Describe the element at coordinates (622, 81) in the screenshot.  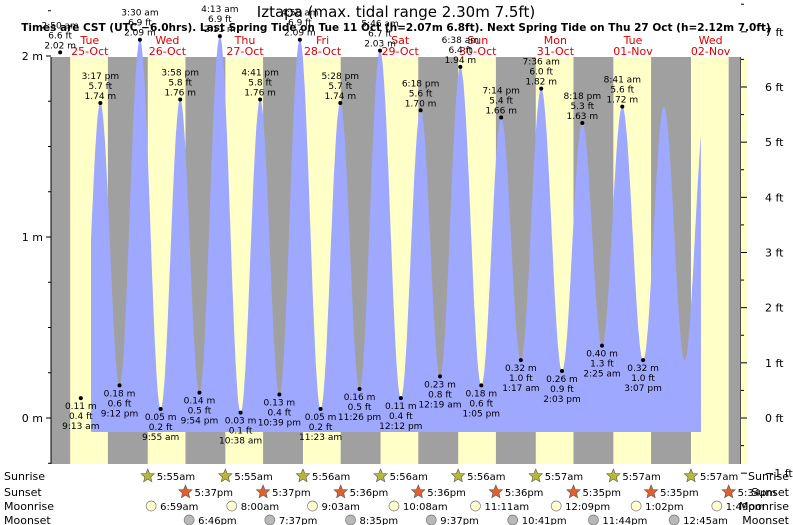
I see `tide-time: 8:41 am` at that location.